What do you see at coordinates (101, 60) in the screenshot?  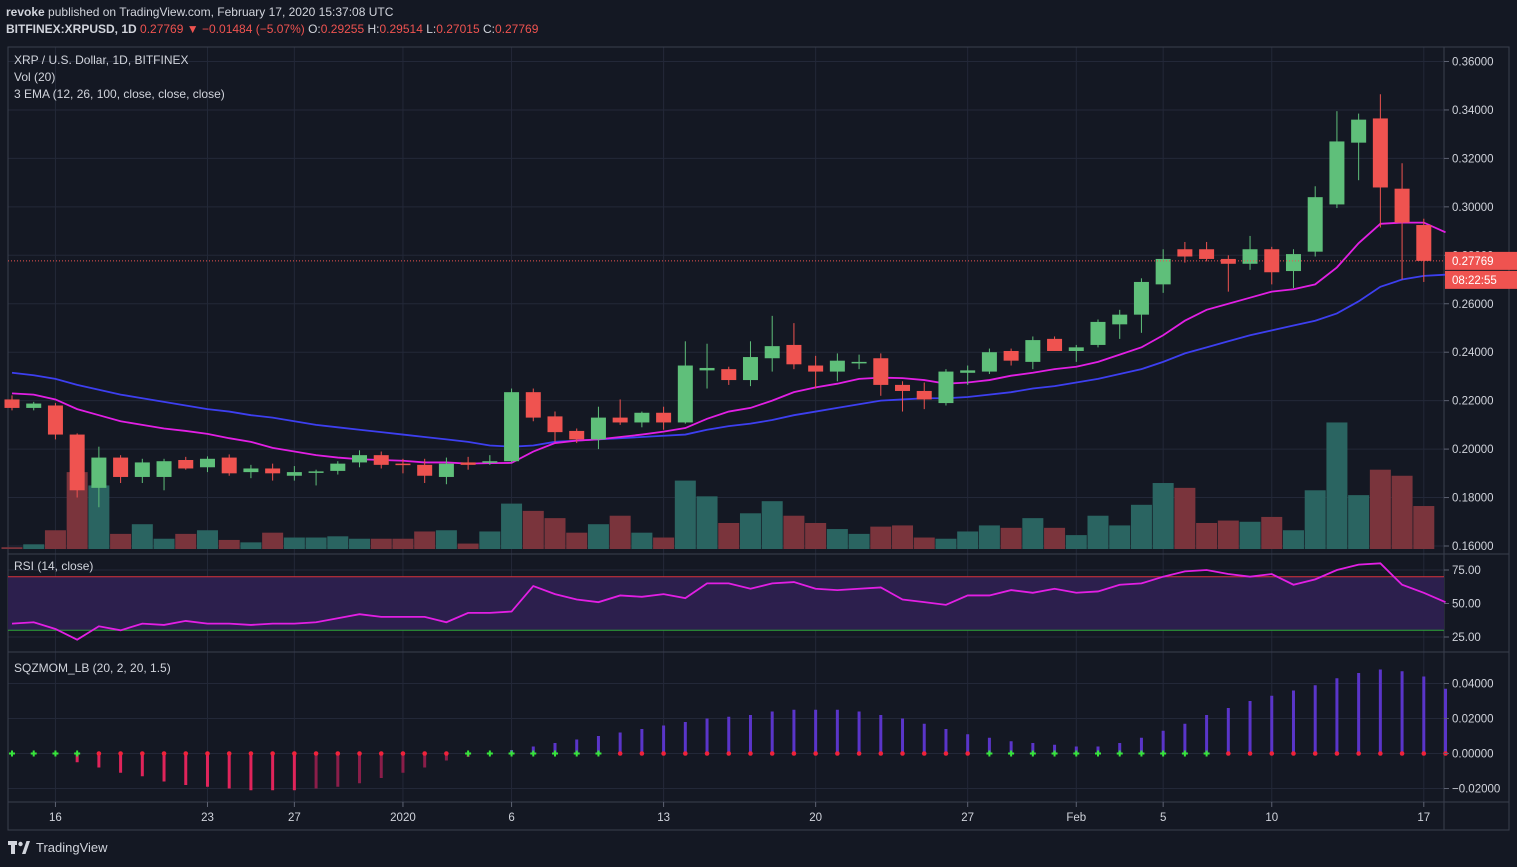 I see `main-legend: XRP / U.S. Dollar, 1D, BITFINEX` at bounding box center [101, 60].